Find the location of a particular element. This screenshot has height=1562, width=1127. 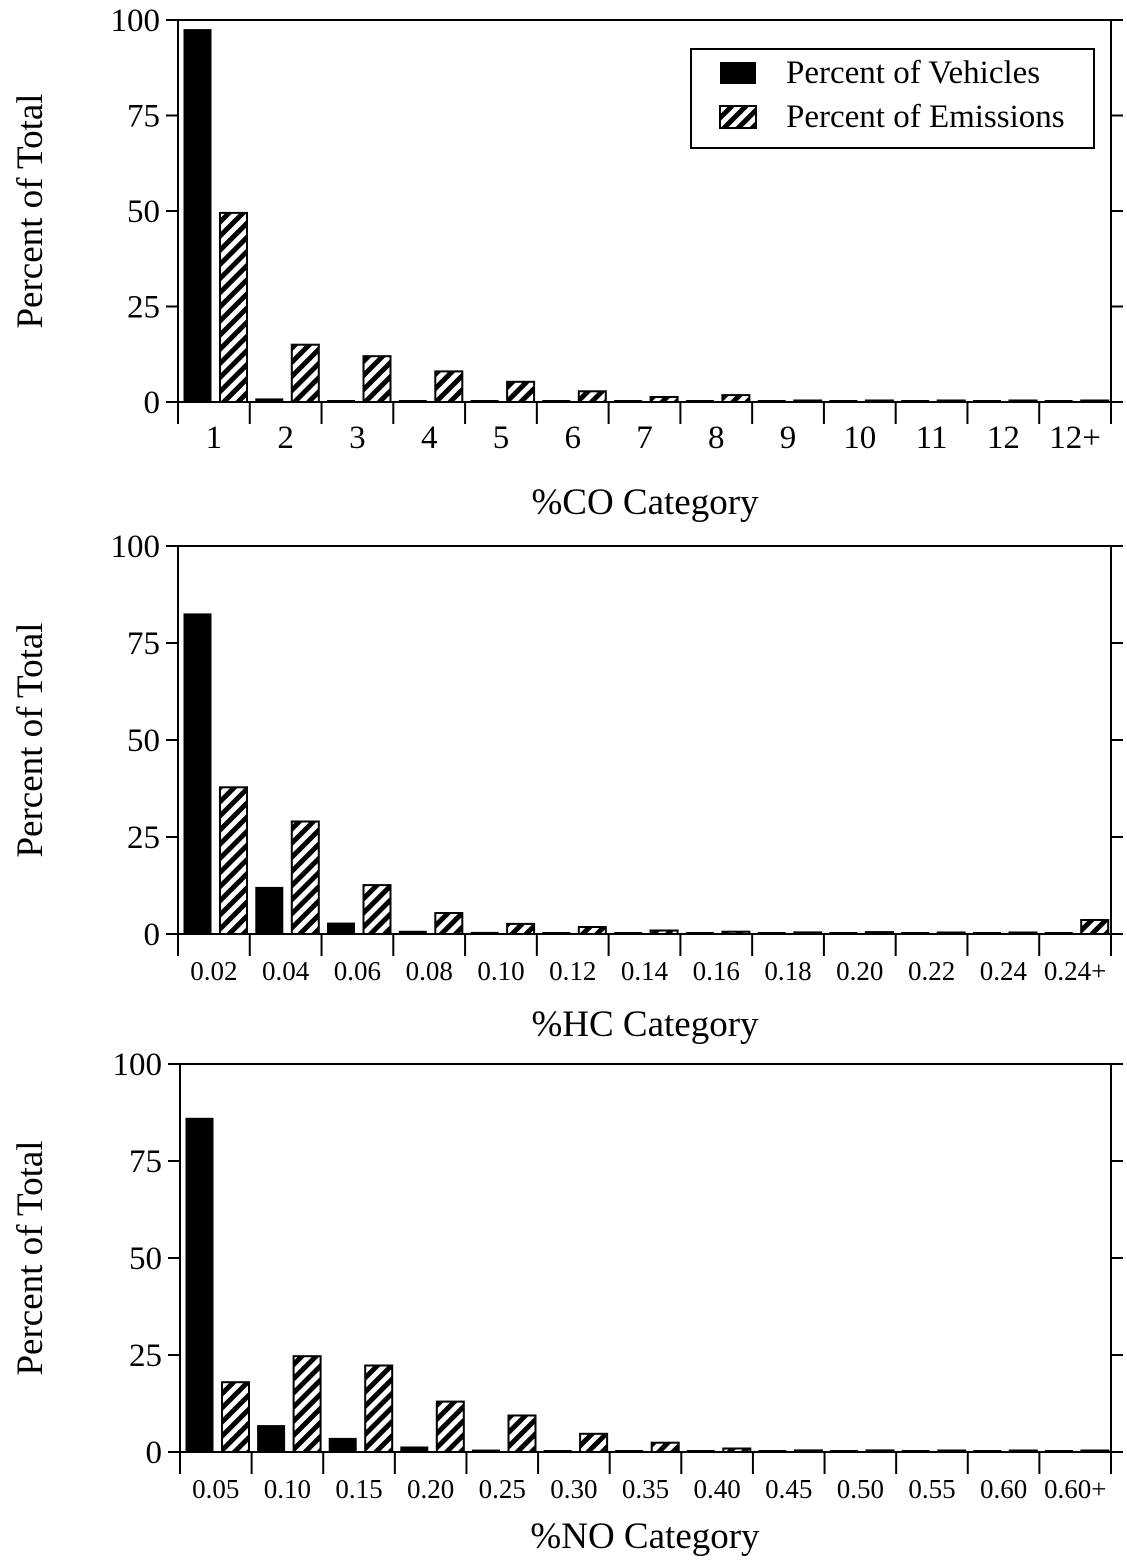

no-ytick-label-25: 25 is located at coordinates (145, 1356).